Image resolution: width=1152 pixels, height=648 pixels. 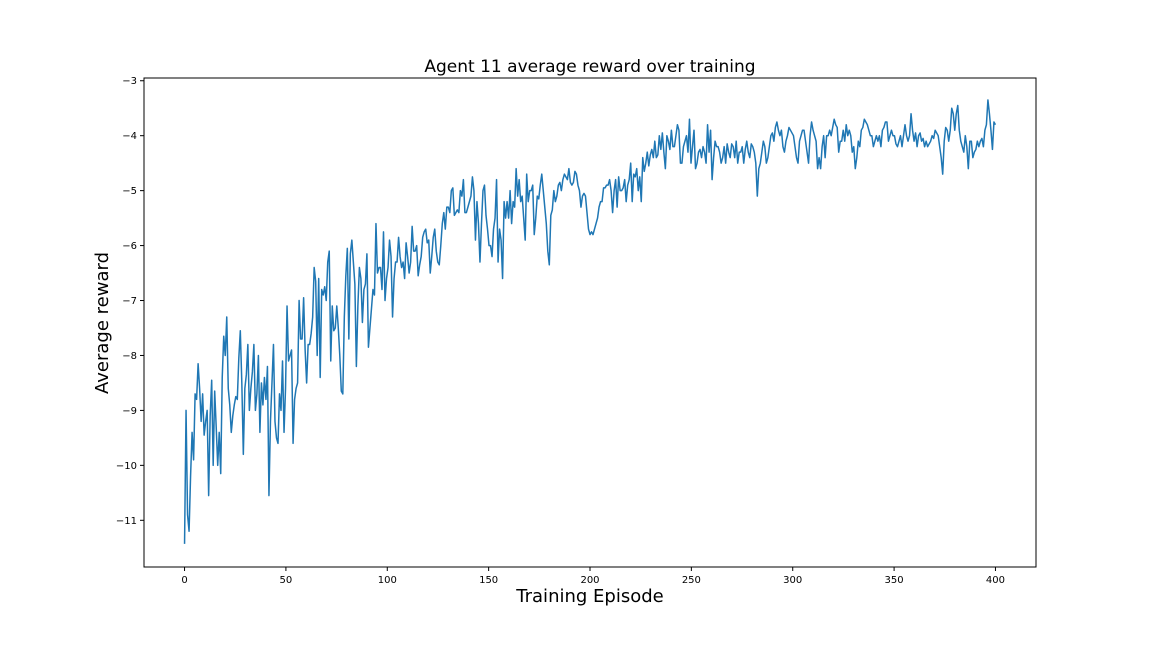 I want to click on x-tick-label: 250, so click(x=691, y=580).